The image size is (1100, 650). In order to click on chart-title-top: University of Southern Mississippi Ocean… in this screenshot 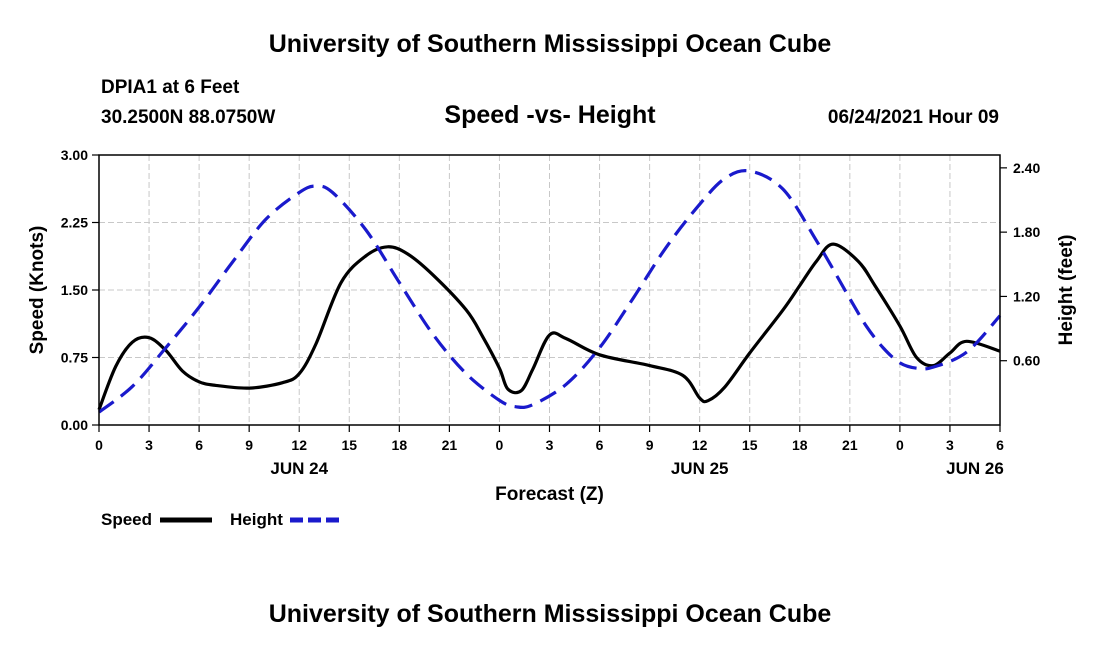, I will do `click(550, 44)`.